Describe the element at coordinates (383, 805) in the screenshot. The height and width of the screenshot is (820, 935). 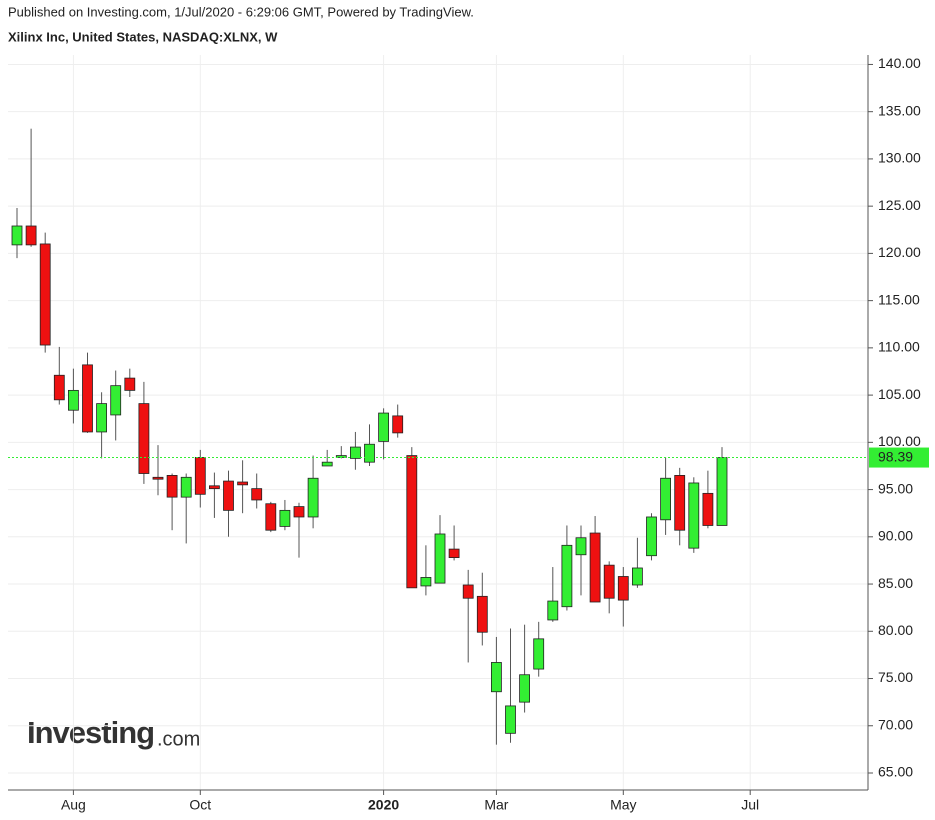
I see `x-tick-label: 2020` at that location.